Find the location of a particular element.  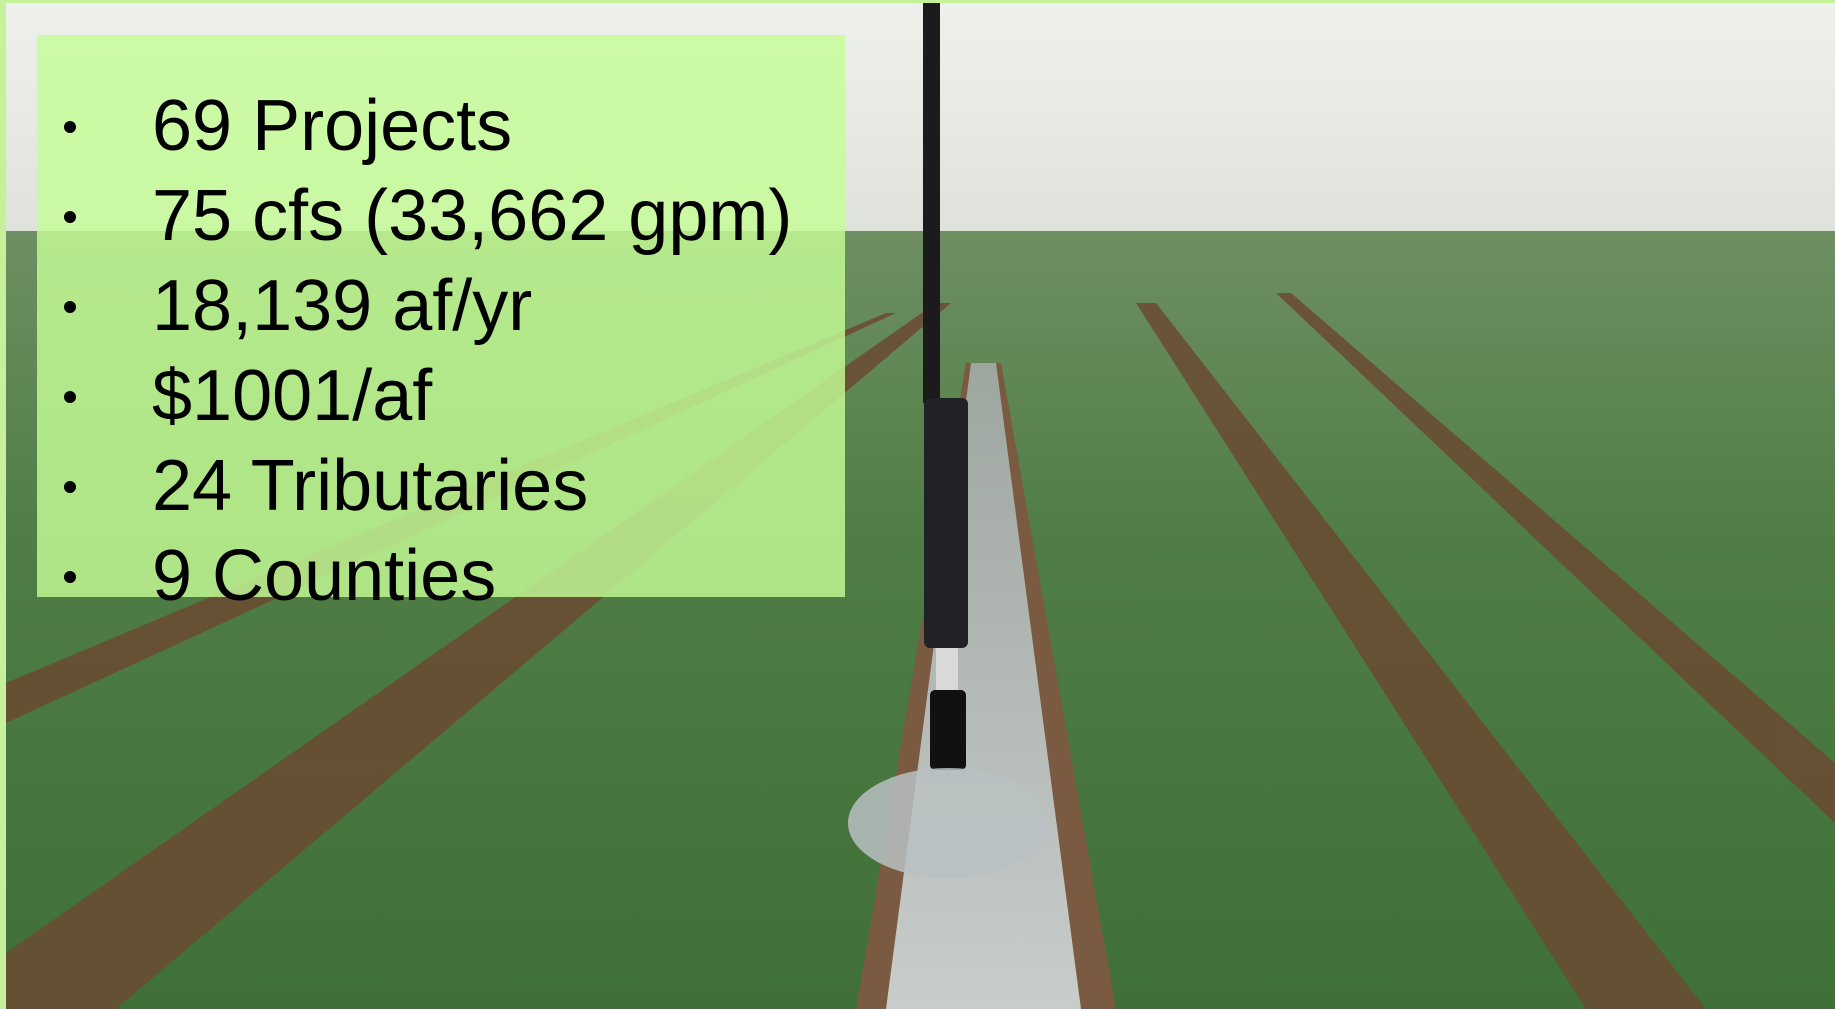

bullet-item: $1001/af is located at coordinates (414, 396).